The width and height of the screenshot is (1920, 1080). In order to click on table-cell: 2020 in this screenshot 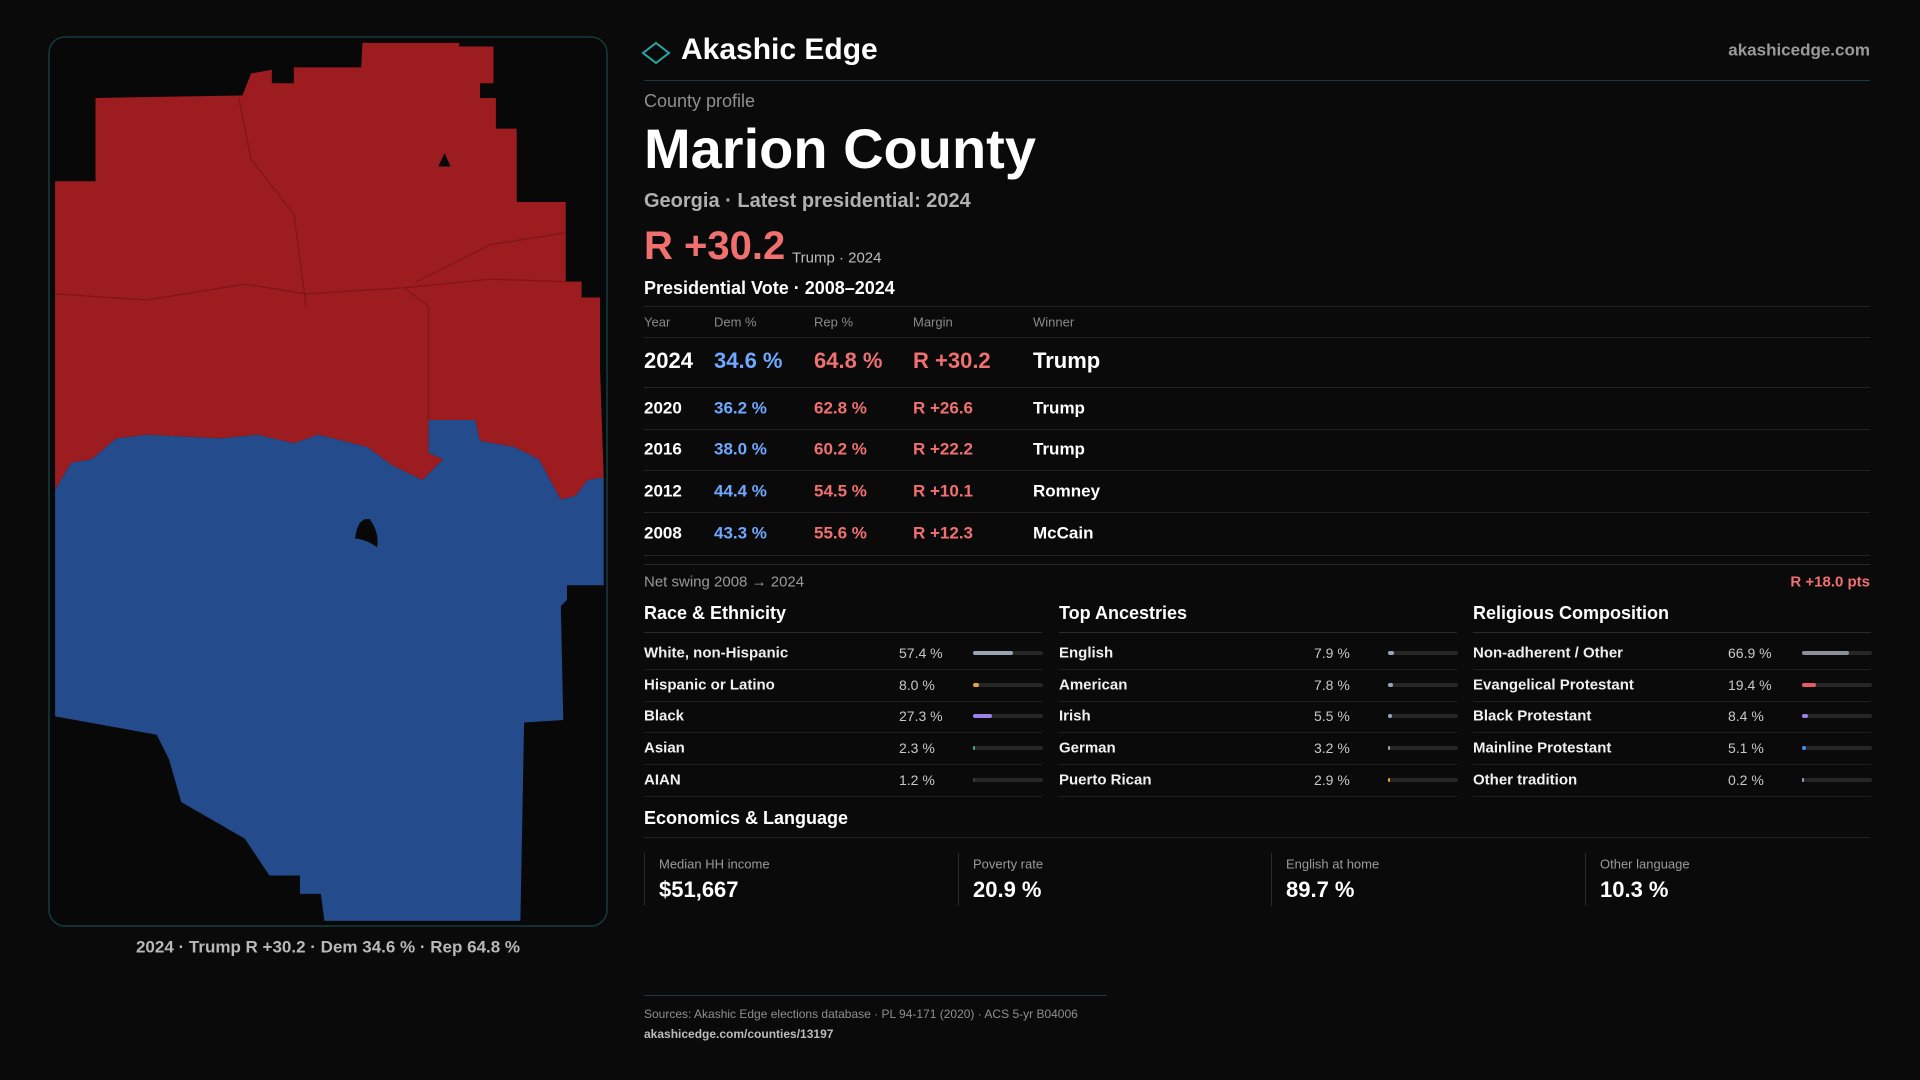, I will do `click(663, 408)`.